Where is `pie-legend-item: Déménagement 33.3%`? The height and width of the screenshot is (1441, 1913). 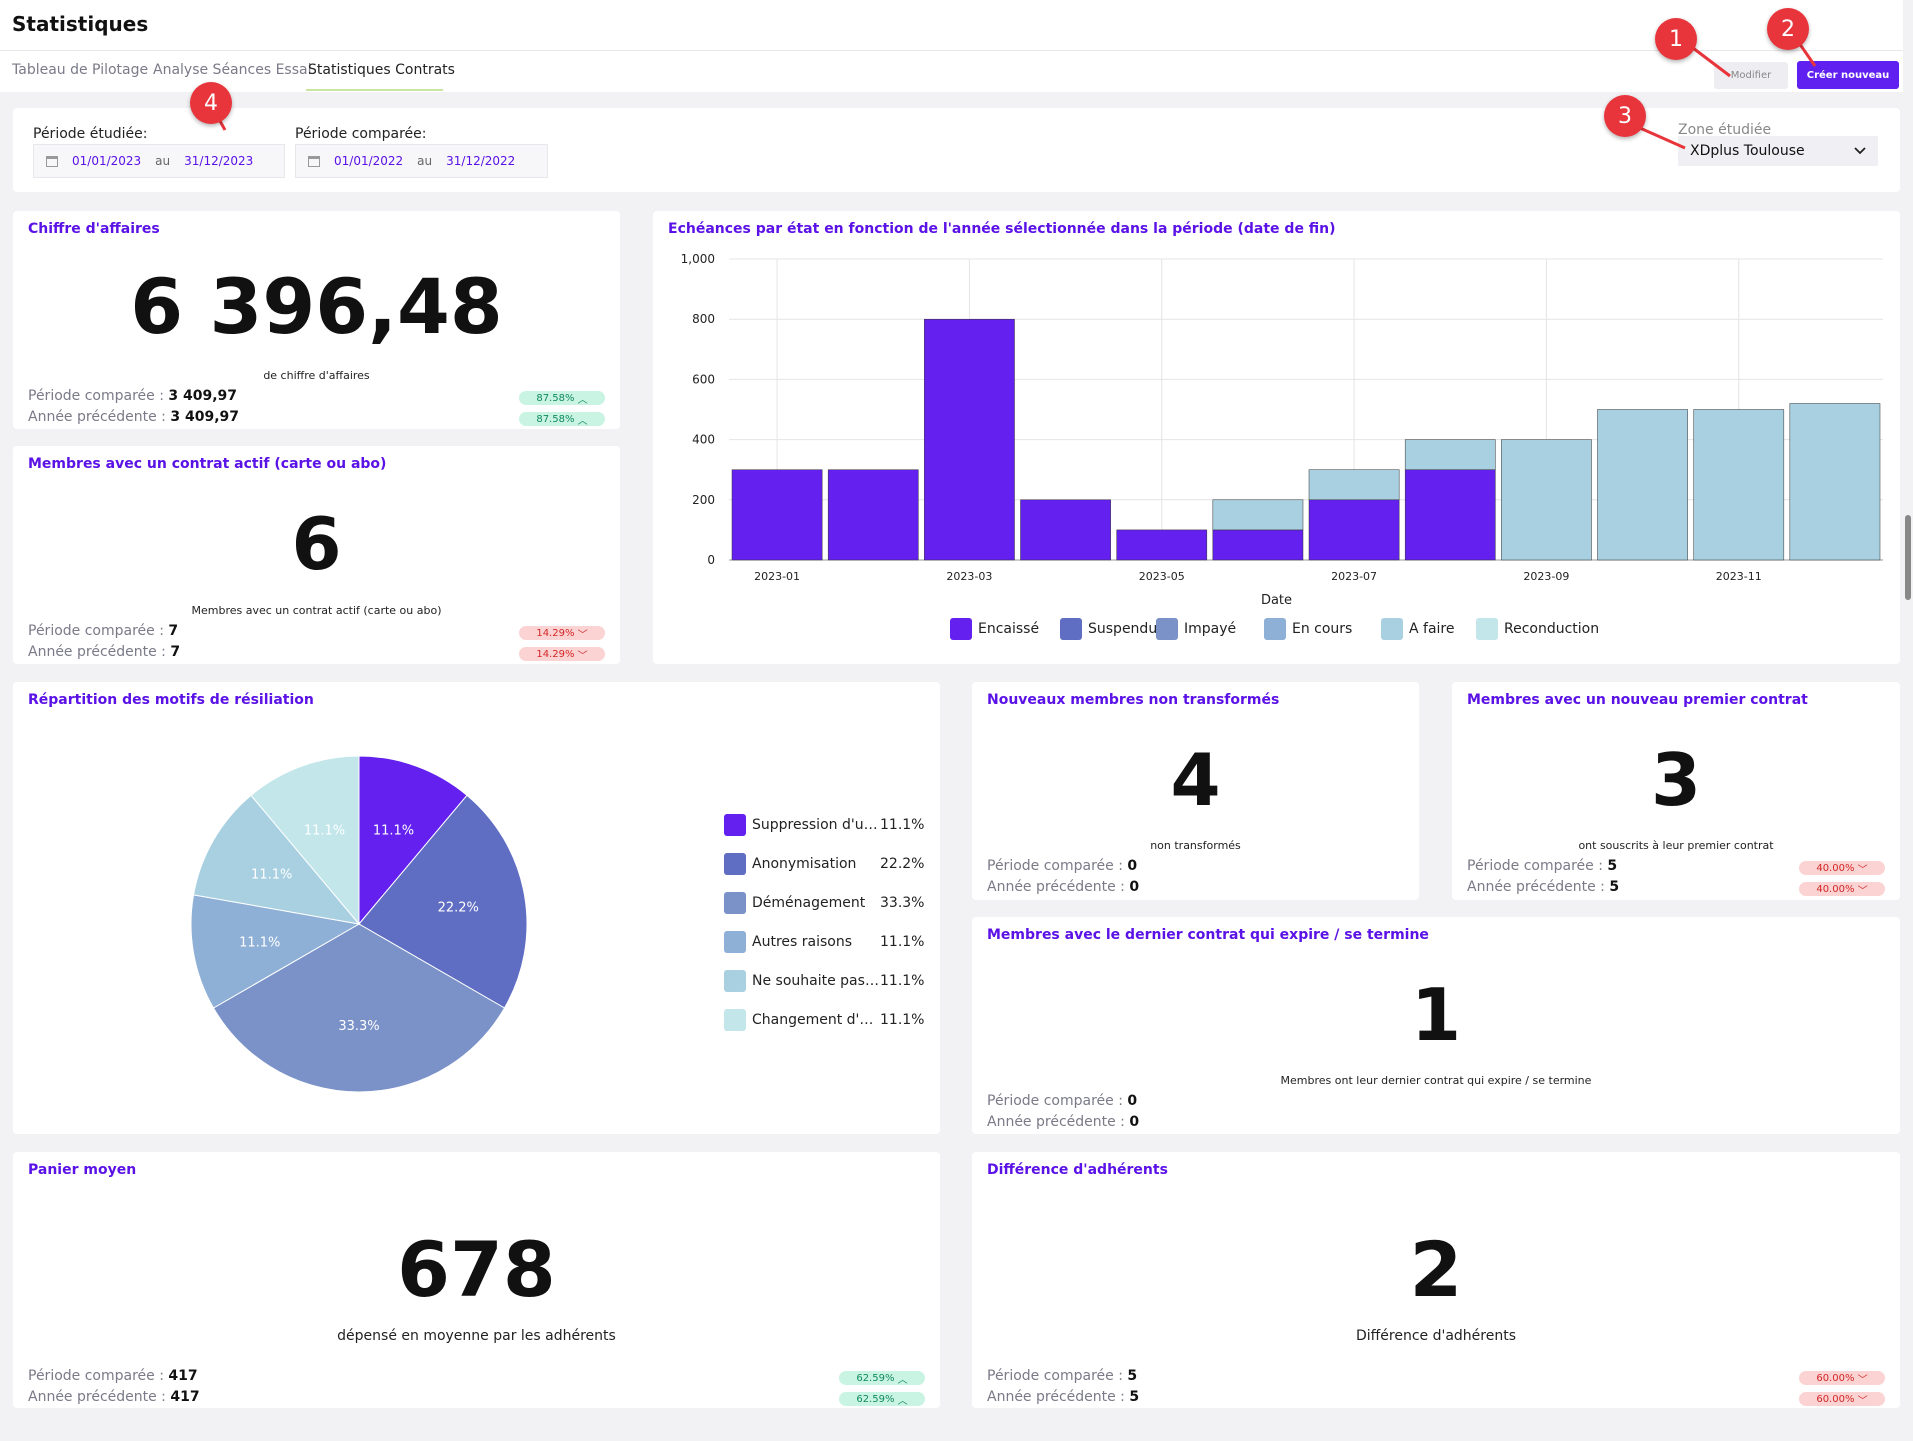
pie-legend-item: Déménagement 33.3% is located at coordinates (824, 903).